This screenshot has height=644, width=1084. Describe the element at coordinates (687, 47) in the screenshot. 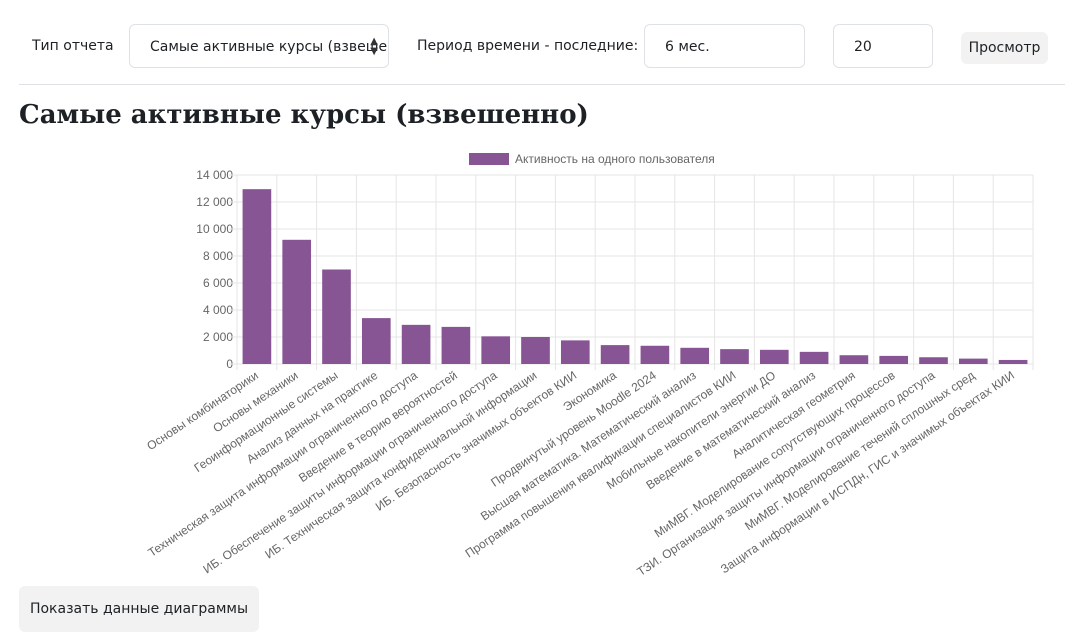

I see `select-value: 6 мес.` at that location.